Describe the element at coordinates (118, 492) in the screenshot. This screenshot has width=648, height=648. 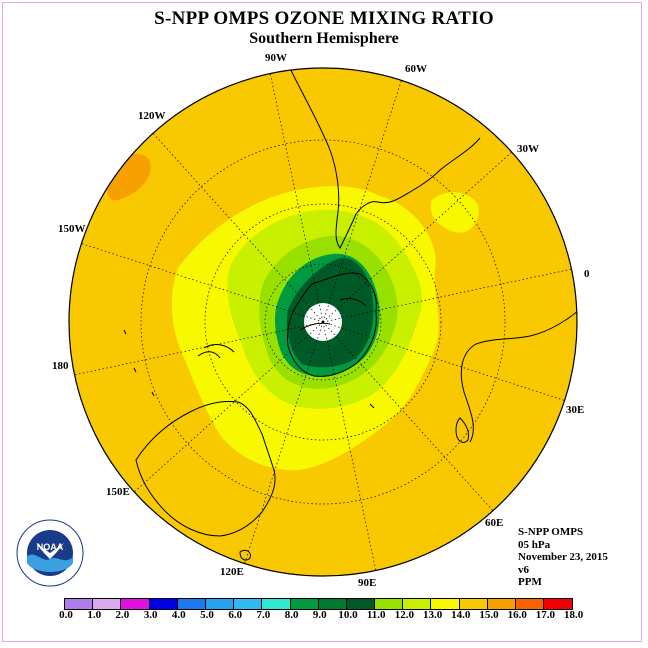
I see `lon-label-150e: 150E` at that location.